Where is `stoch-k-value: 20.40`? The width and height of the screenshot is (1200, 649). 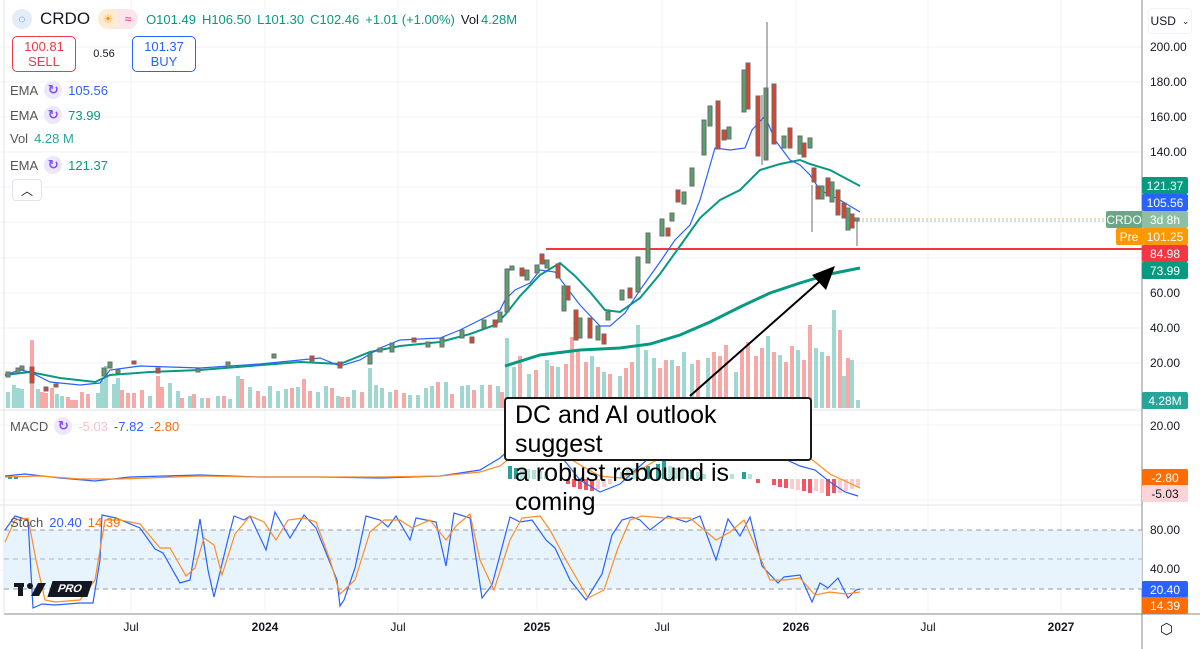 stoch-k-value: 20.40 is located at coordinates (65, 522).